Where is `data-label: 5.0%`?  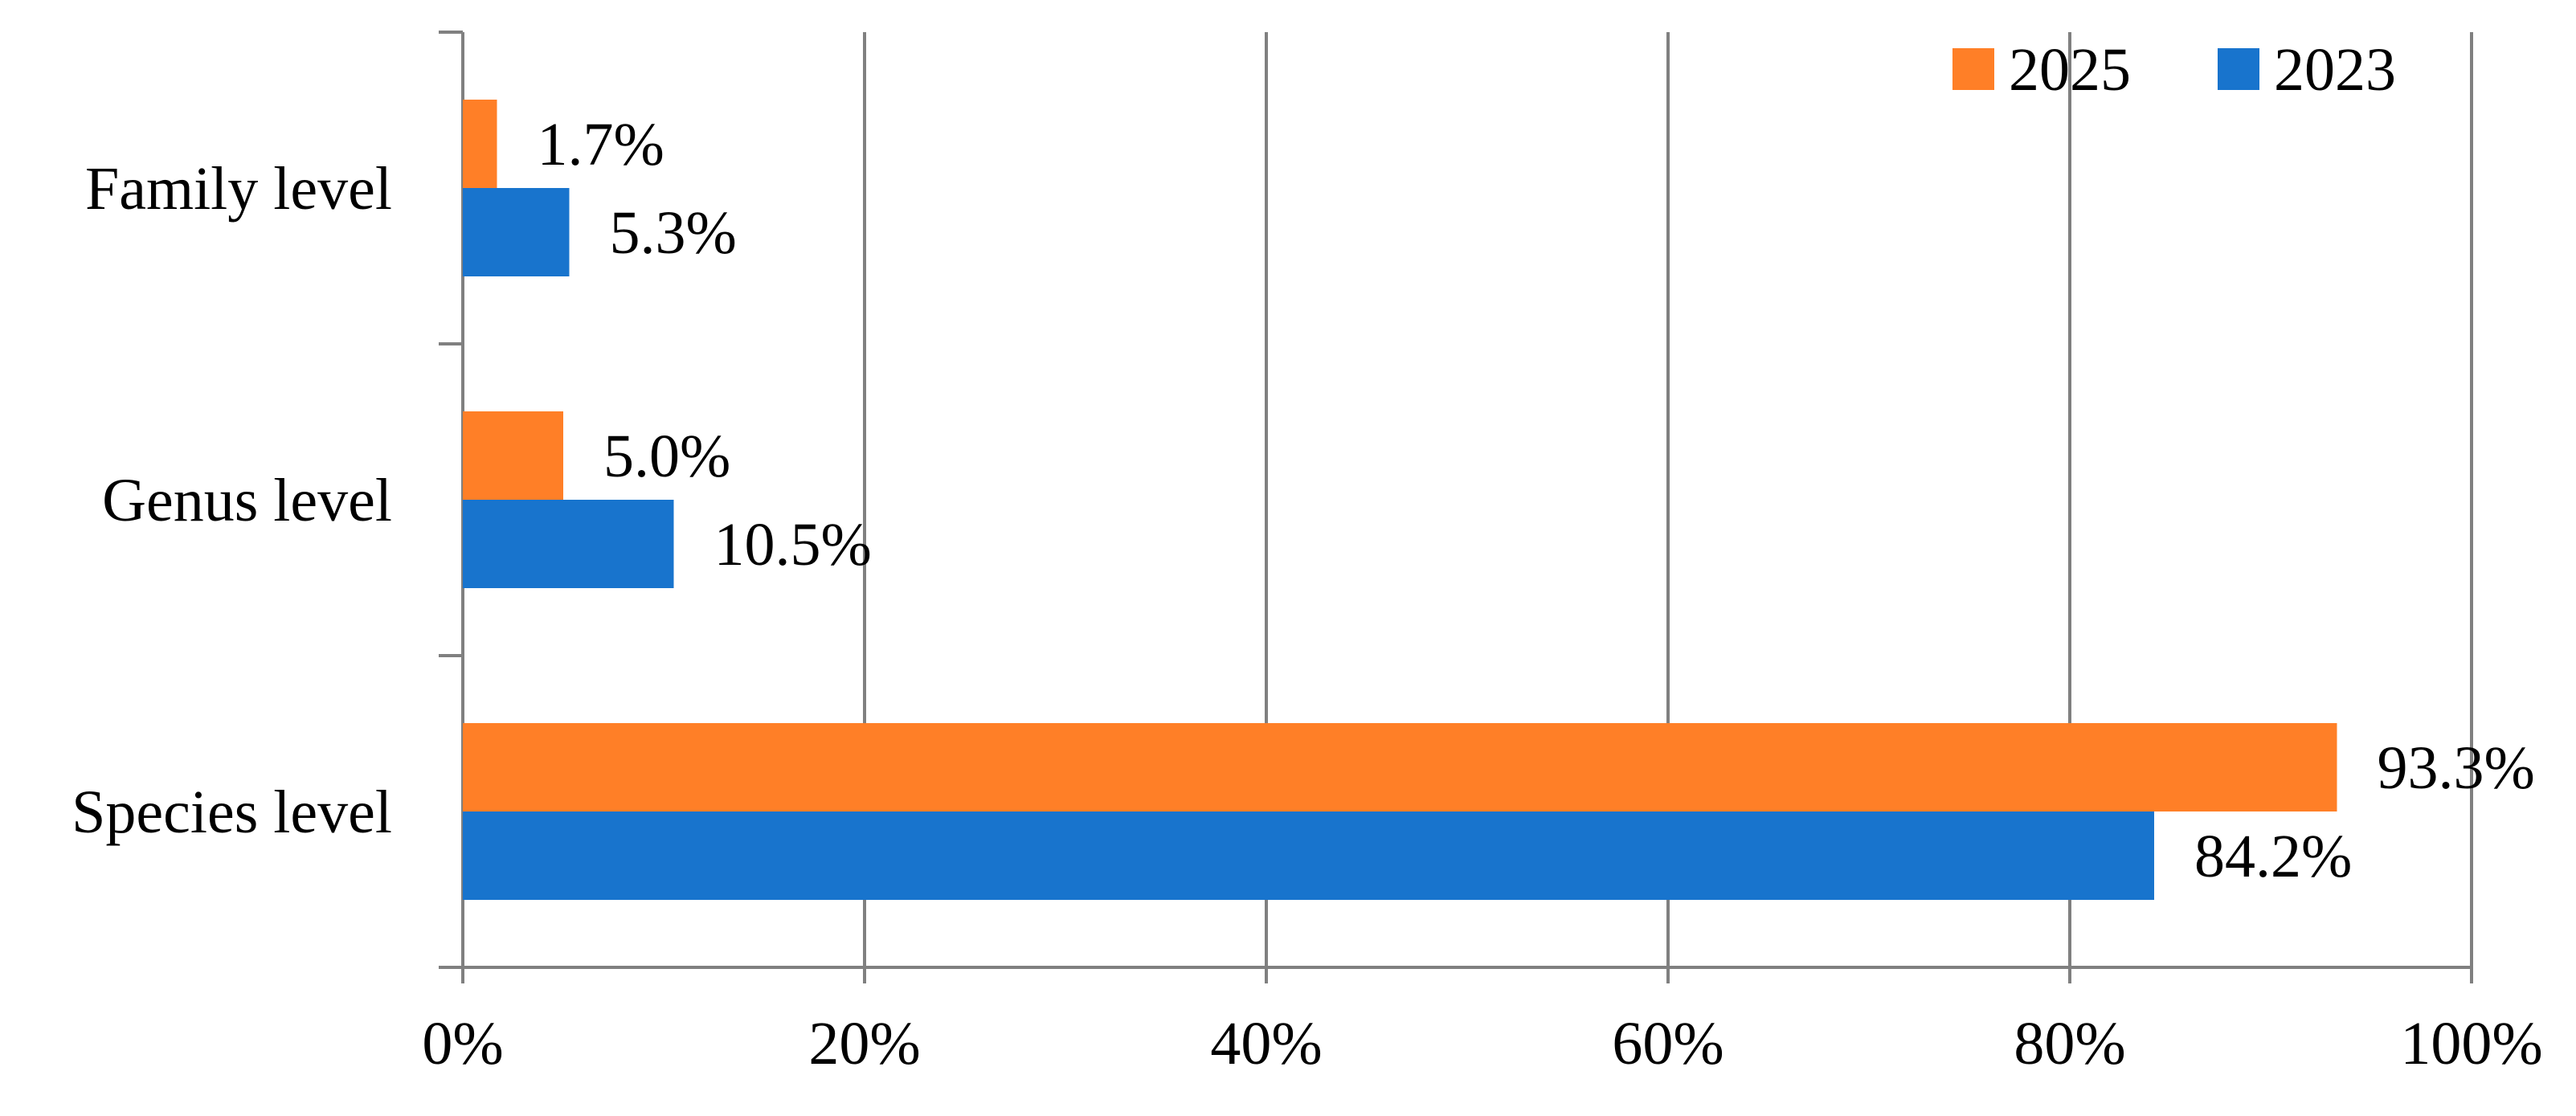
data-label: 5.0% is located at coordinates (666, 456).